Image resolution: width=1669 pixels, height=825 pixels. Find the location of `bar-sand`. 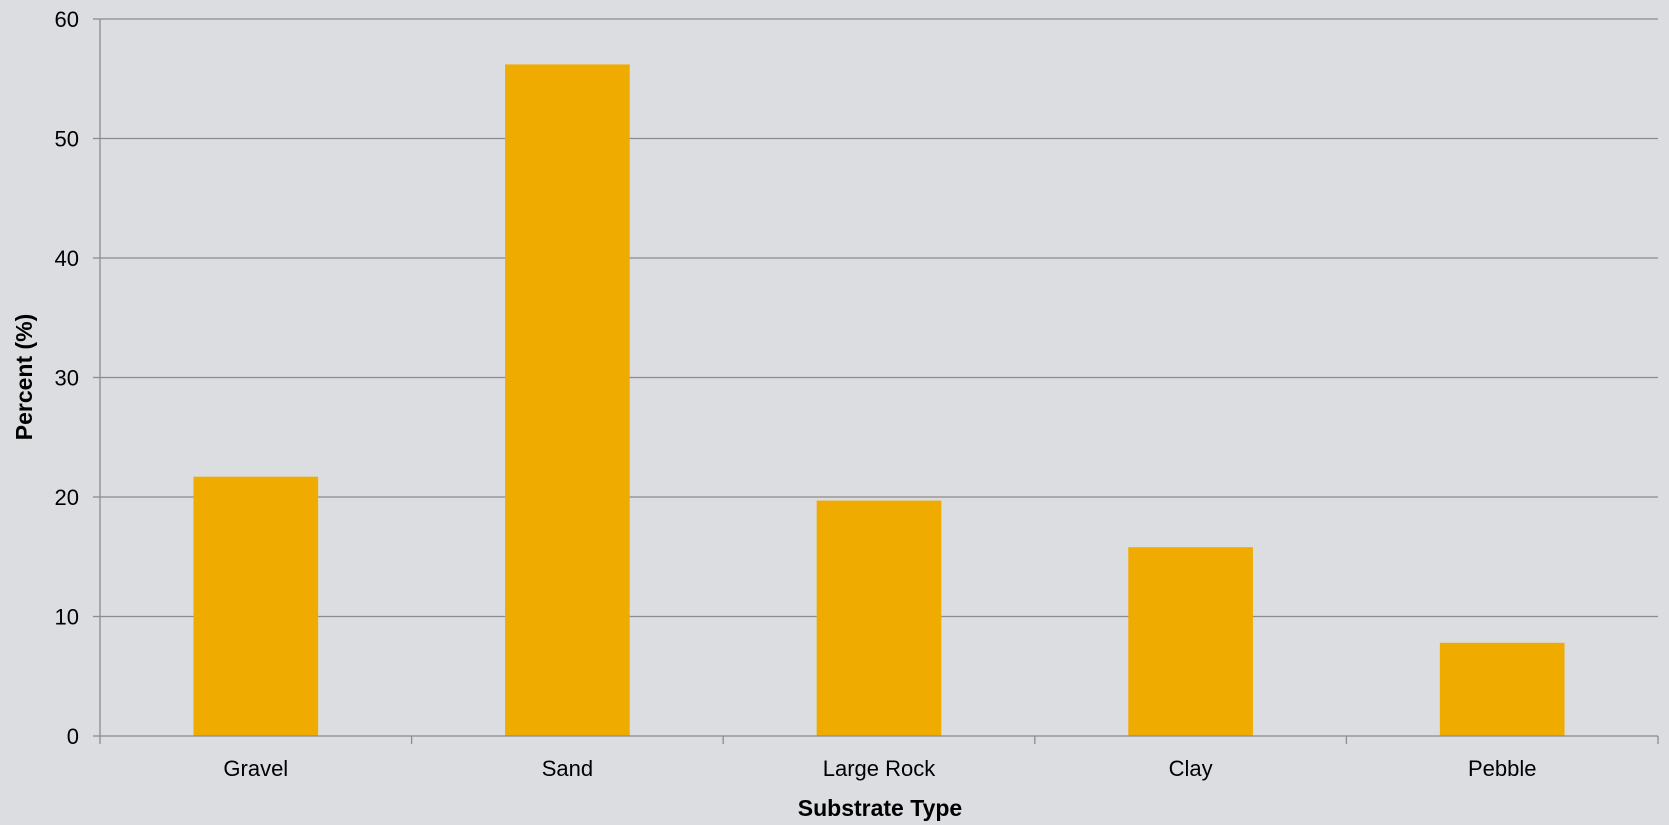

bar-sand is located at coordinates (567, 400).